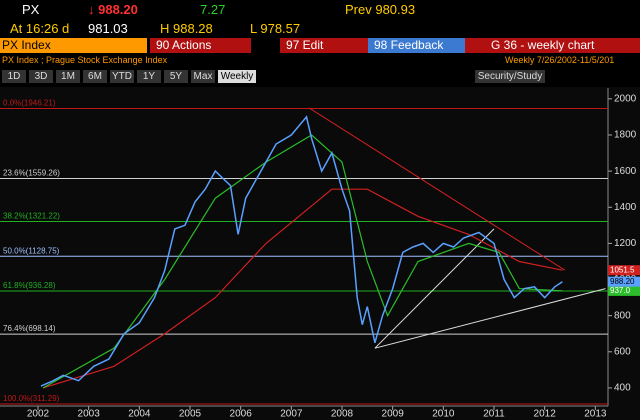  I want to click on fib-label: 76.4%(698.14), so click(29, 328).